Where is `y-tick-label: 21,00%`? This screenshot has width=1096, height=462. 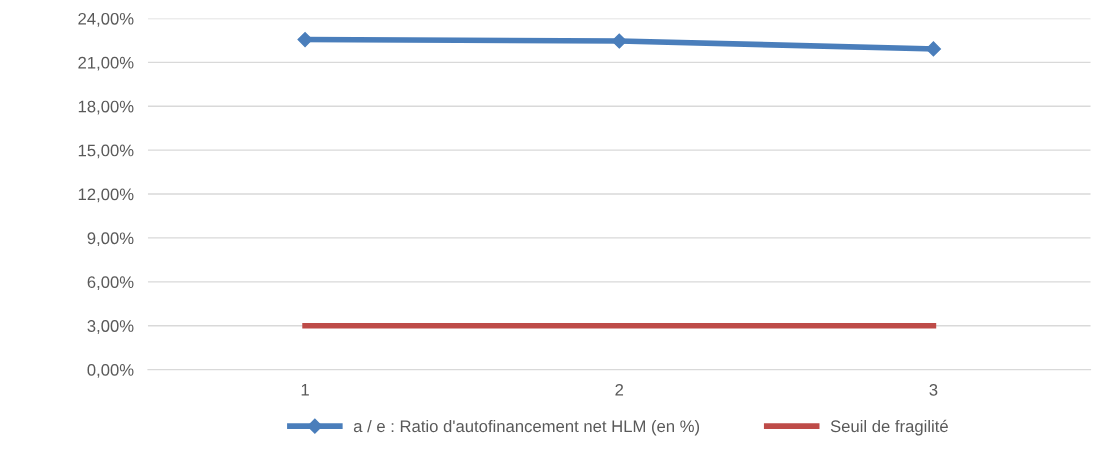 y-tick-label: 21,00% is located at coordinates (106, 63).